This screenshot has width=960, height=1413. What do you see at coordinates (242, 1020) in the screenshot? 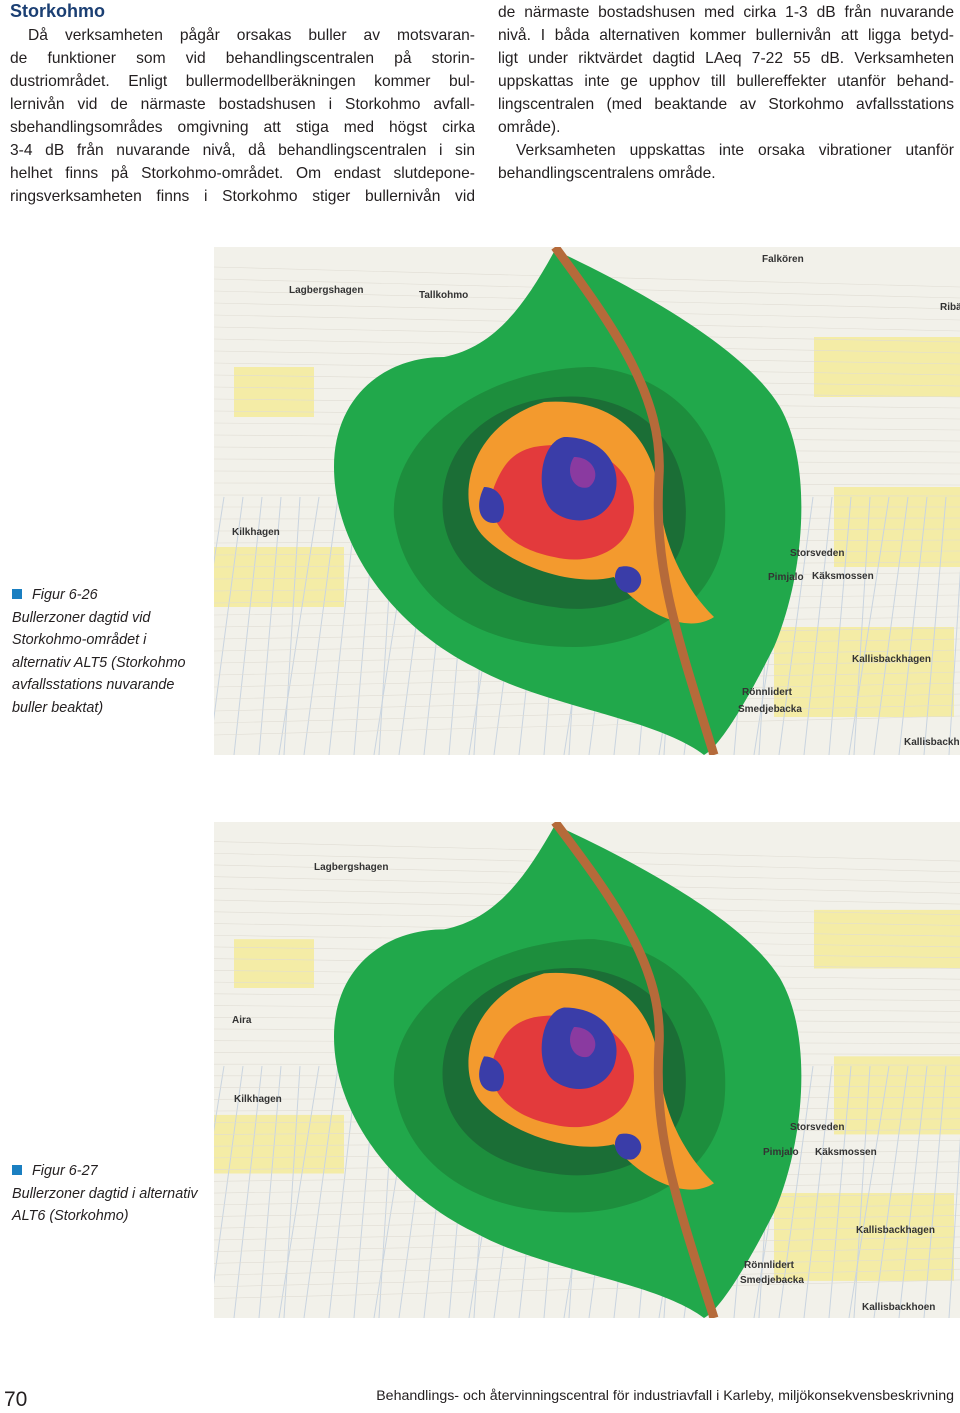
I see `map-label: Aira` at bounding box center [242, 1020].